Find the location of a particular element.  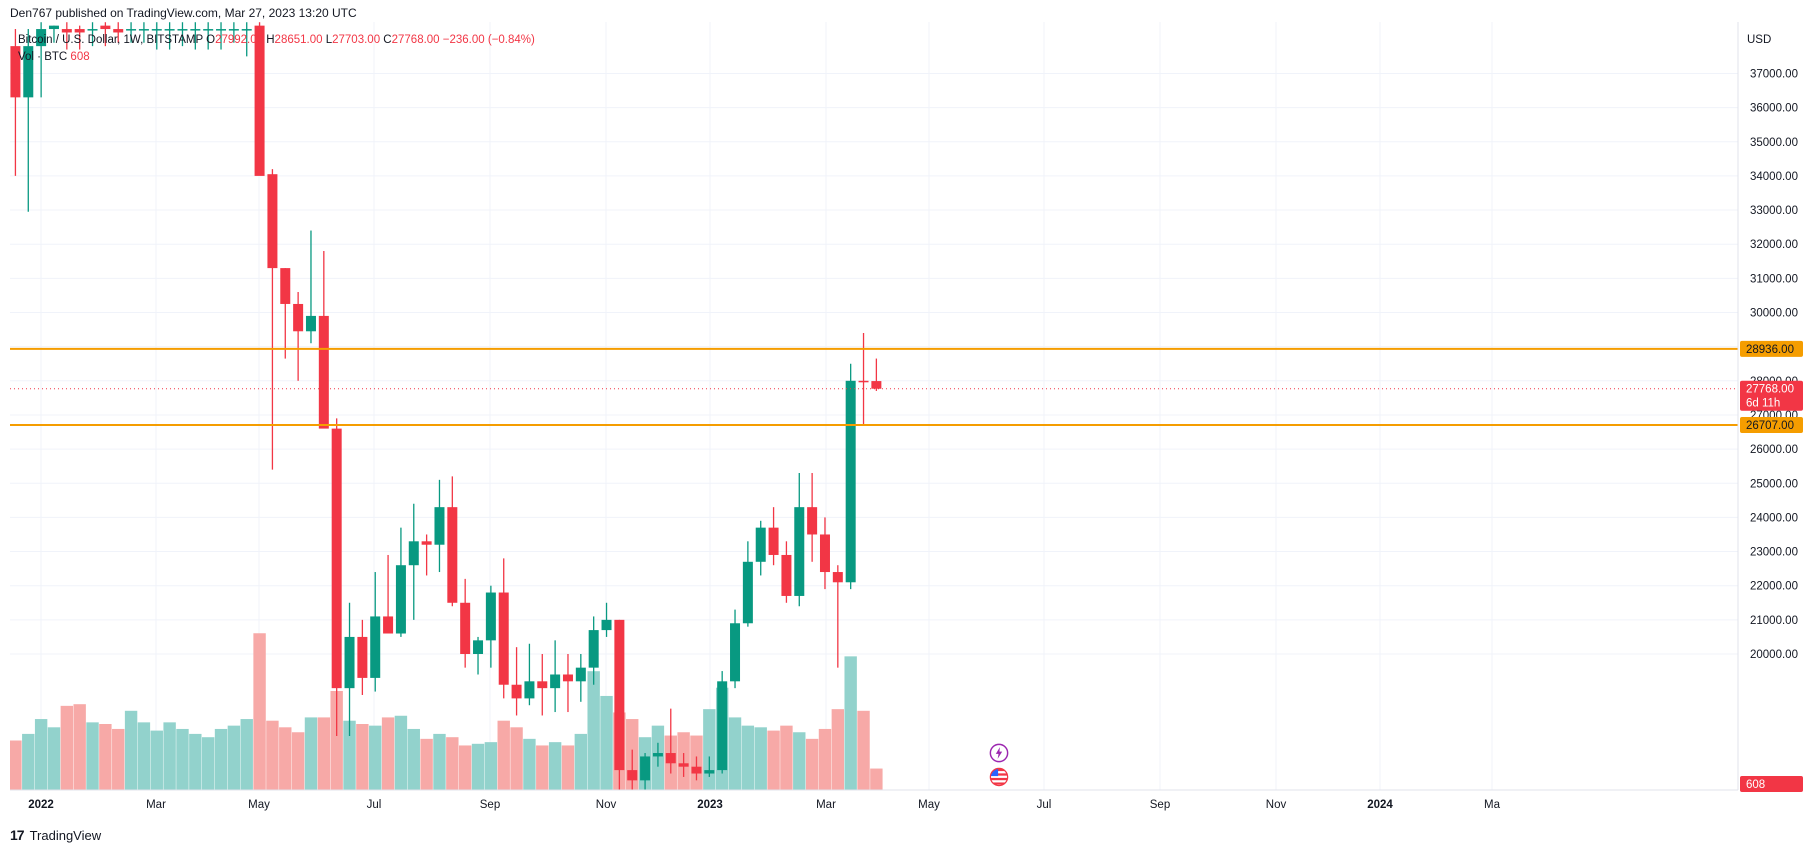

price-tick-label: 26000.00 is located at coordinates (1774, 450).